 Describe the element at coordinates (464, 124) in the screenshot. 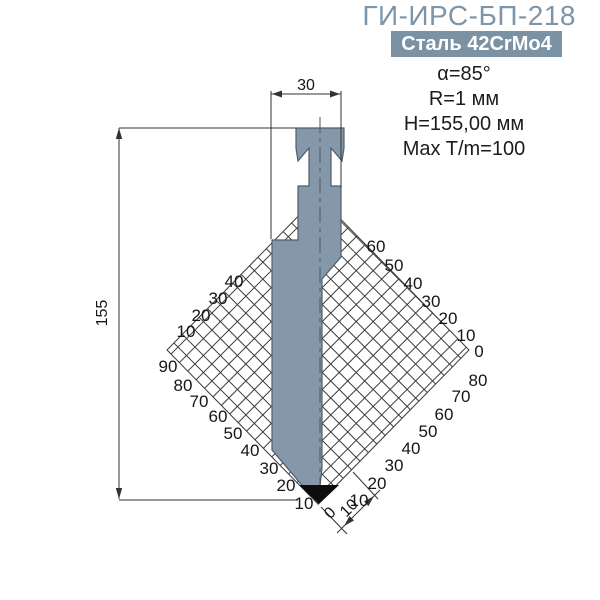

I see `spec-height: H=155,00 мм` at that location.